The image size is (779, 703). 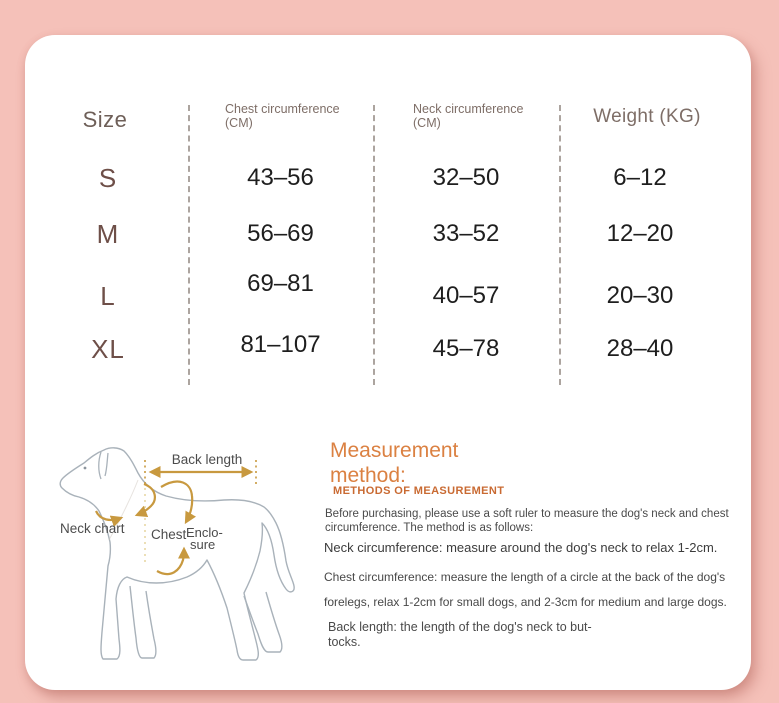 What do you see at coordinates (647, 116) in the screenshot?
I see `column-header-weight: Weight (KG)` at bounding box center [647, 116].